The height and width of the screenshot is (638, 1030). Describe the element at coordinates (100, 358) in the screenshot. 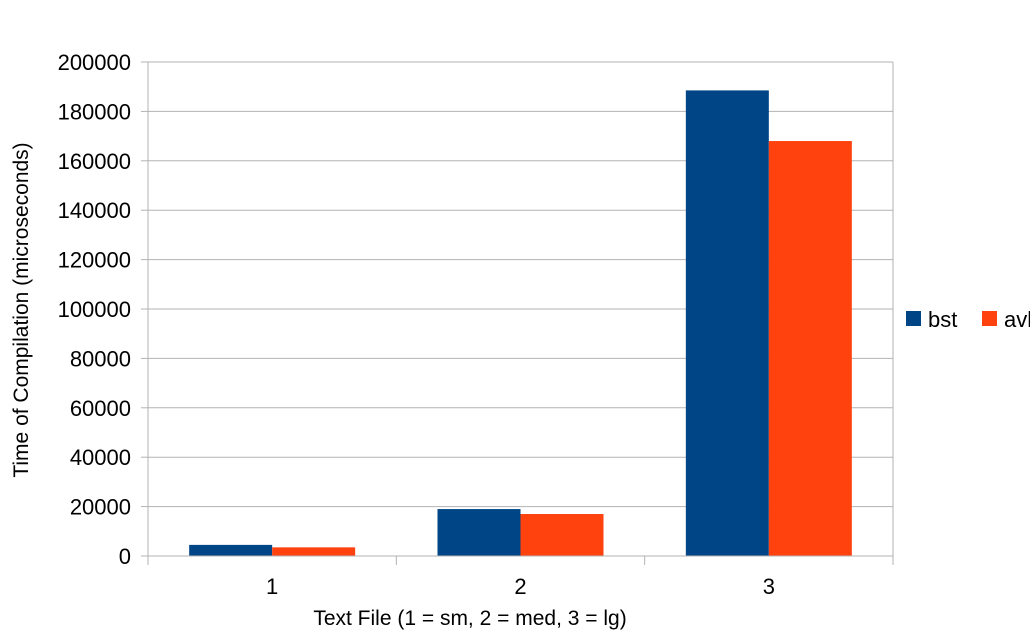

I see `y-tick-label: 80000` at that location.